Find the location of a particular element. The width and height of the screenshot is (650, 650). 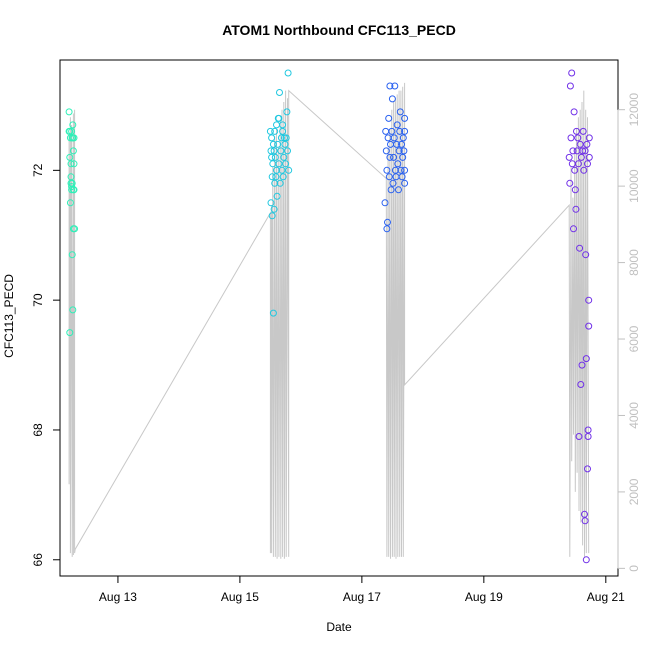

y2-tick-label: 2000 is located at coordinates (634, 491).